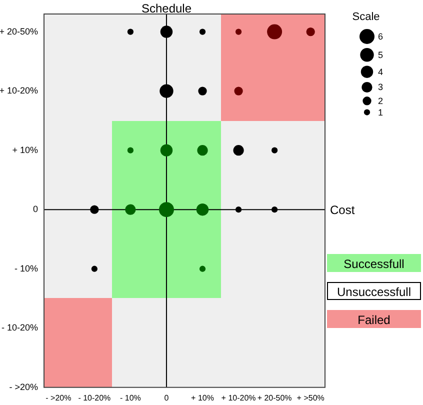 This screenshot has height=405, width=423. I want to click on x-tick-label: + 10%, so click(202, 397).